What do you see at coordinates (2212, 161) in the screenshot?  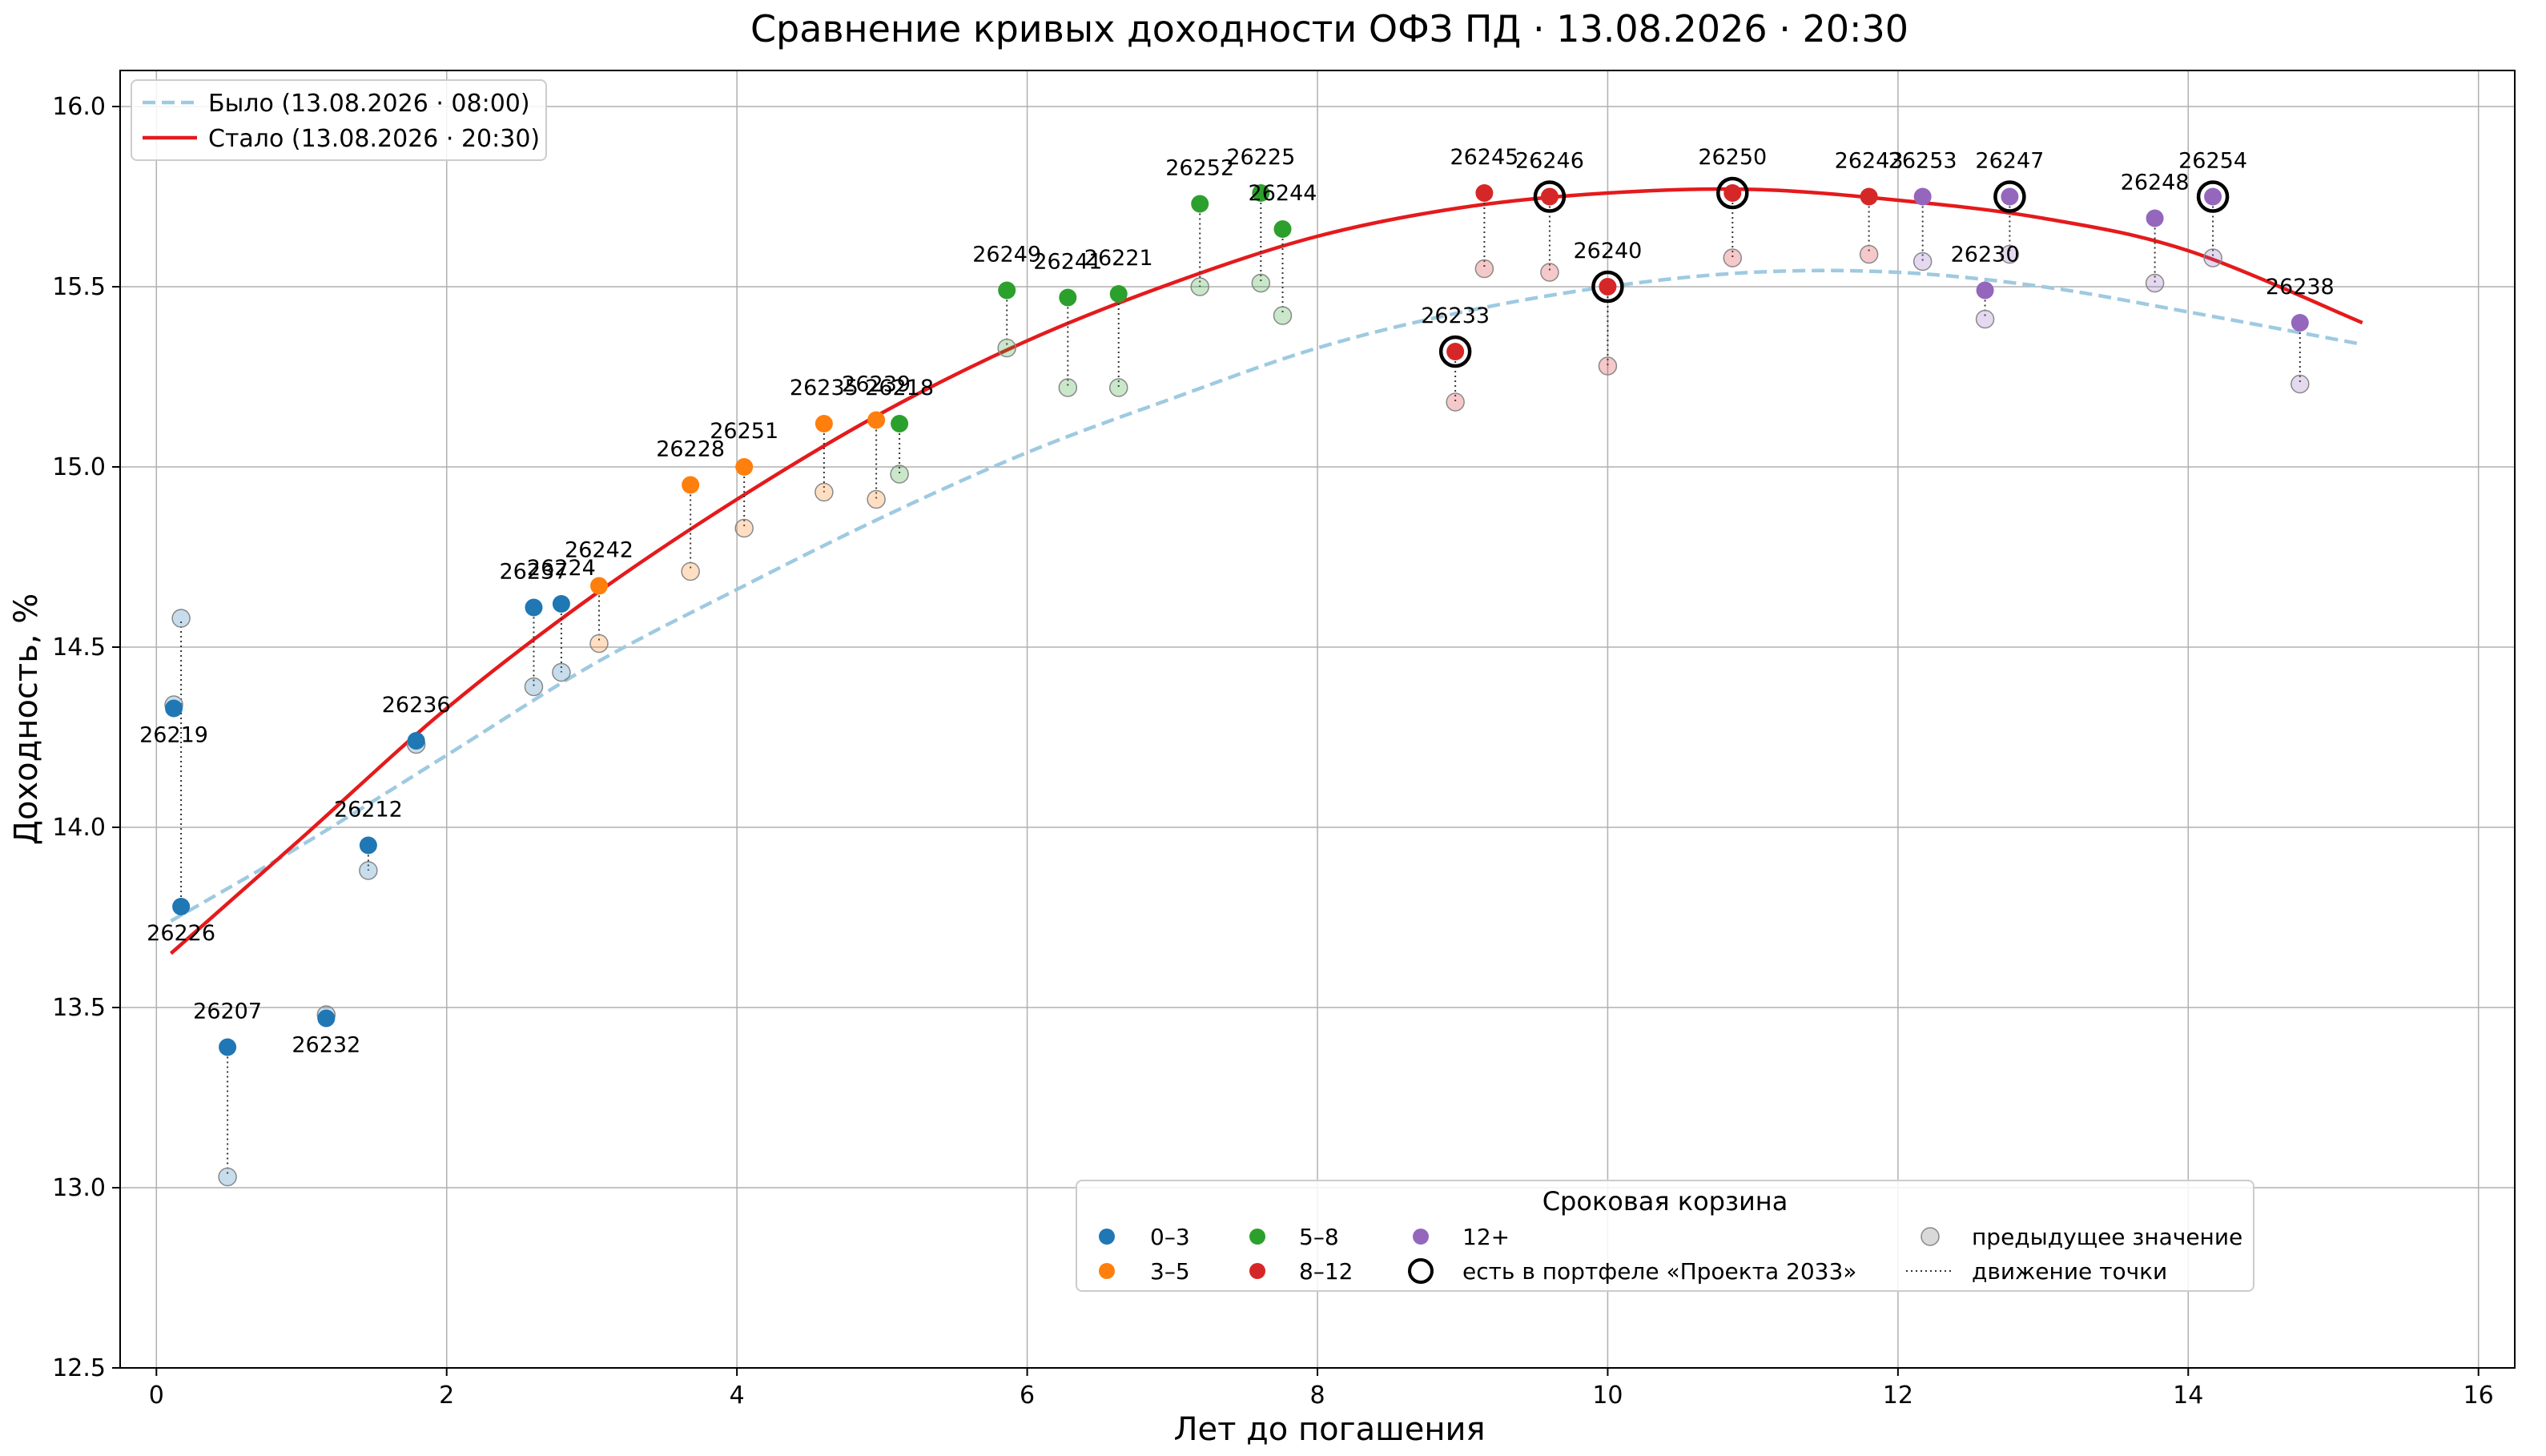 I see `point-label: 26254` at bounding box center [2212, 161].